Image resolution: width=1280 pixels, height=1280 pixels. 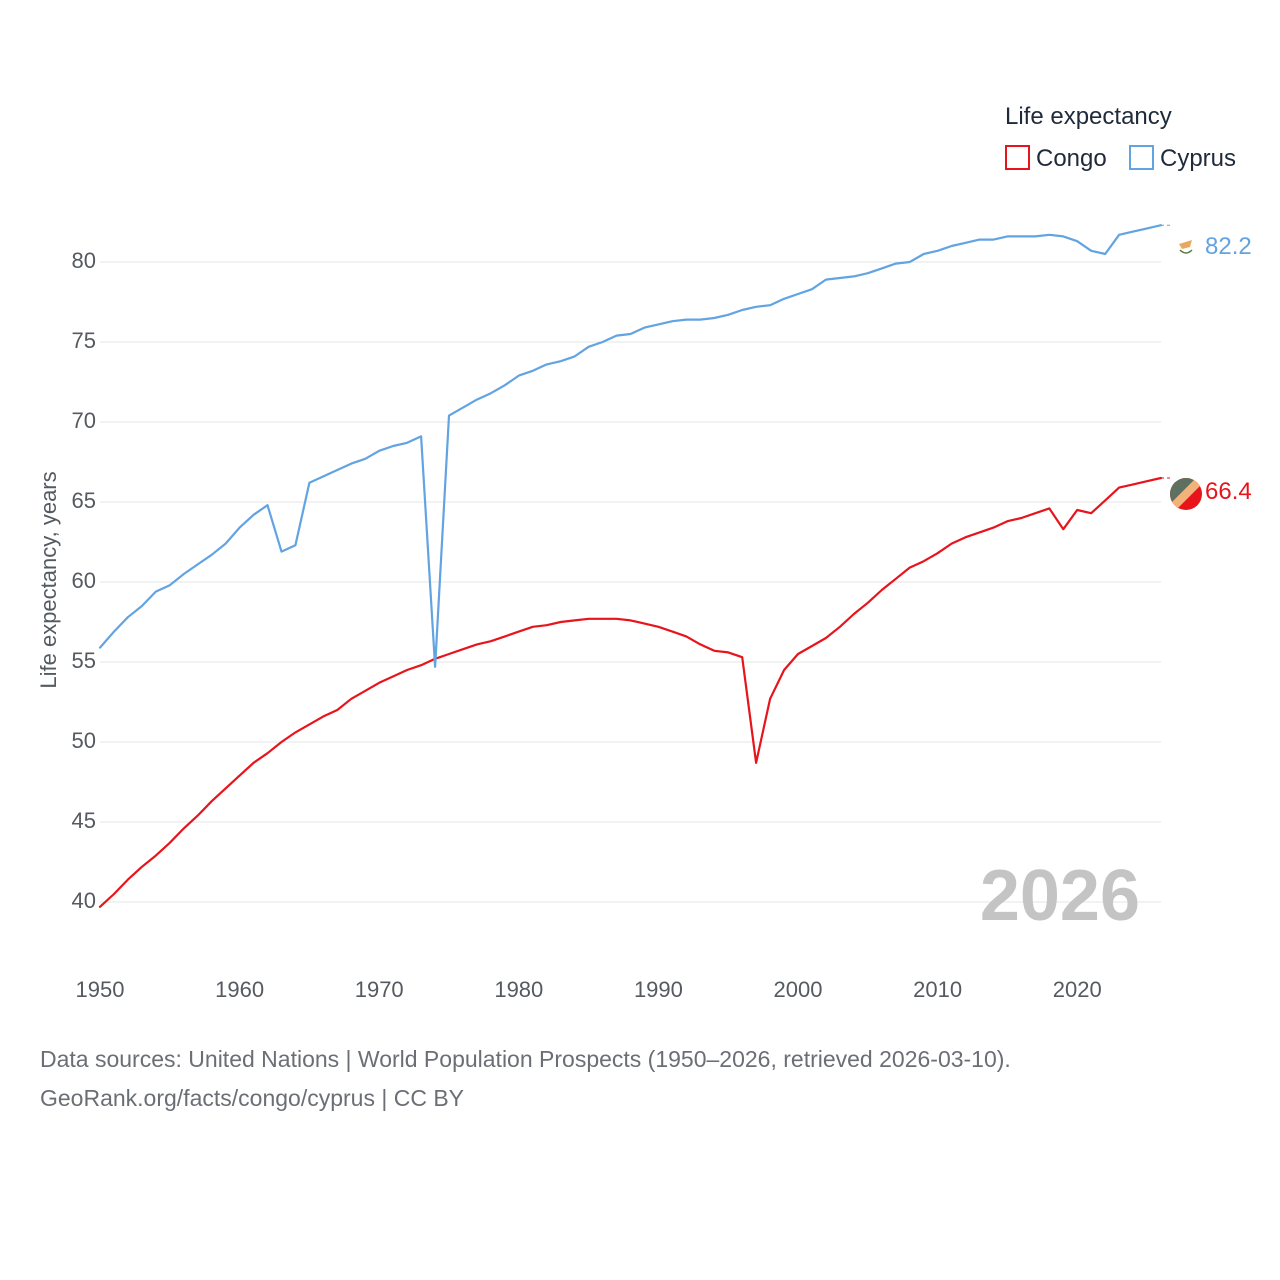 I want to click on legend-swatch-congo, so click(x=1017, y=157).